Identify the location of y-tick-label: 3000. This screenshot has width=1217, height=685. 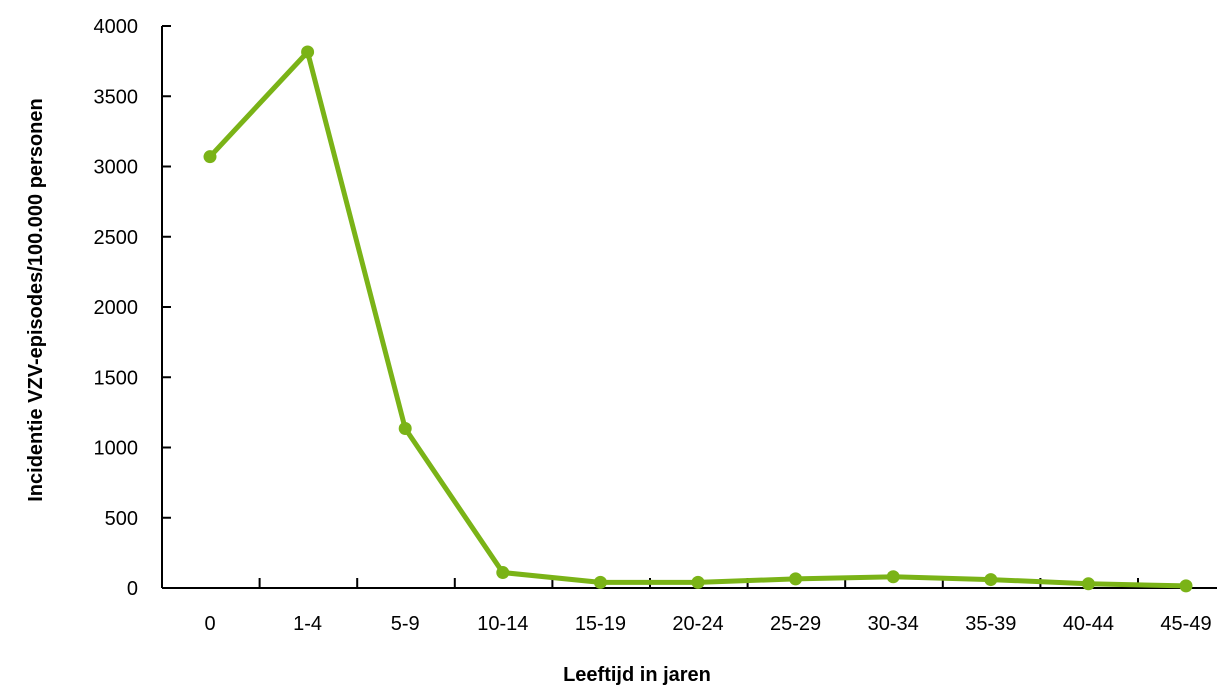
(116, 168).